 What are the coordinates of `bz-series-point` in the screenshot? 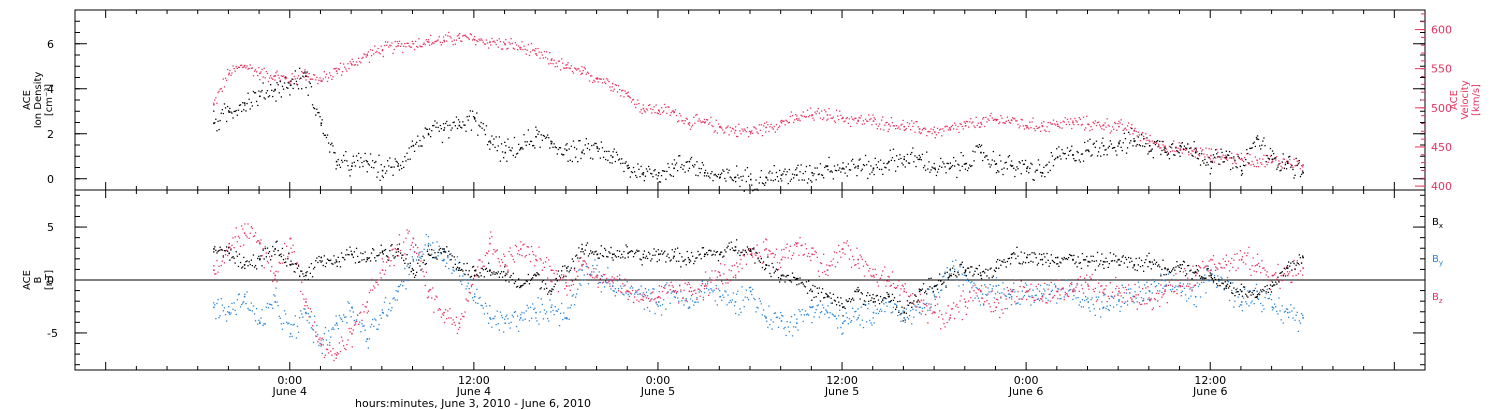 It's located at (643, 296).